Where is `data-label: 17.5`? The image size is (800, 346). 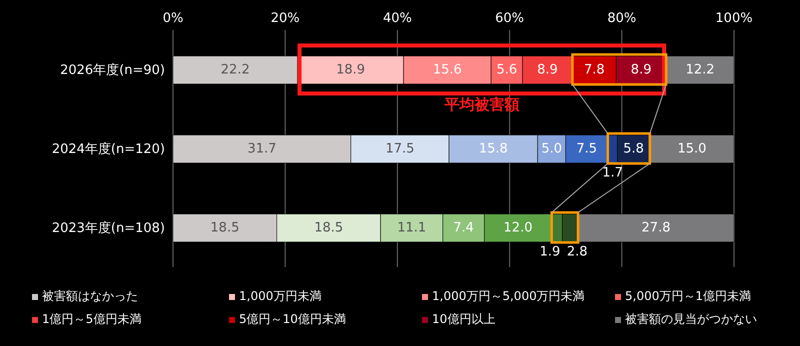 data-label: 17.5 is located at coordinates (399, 149).